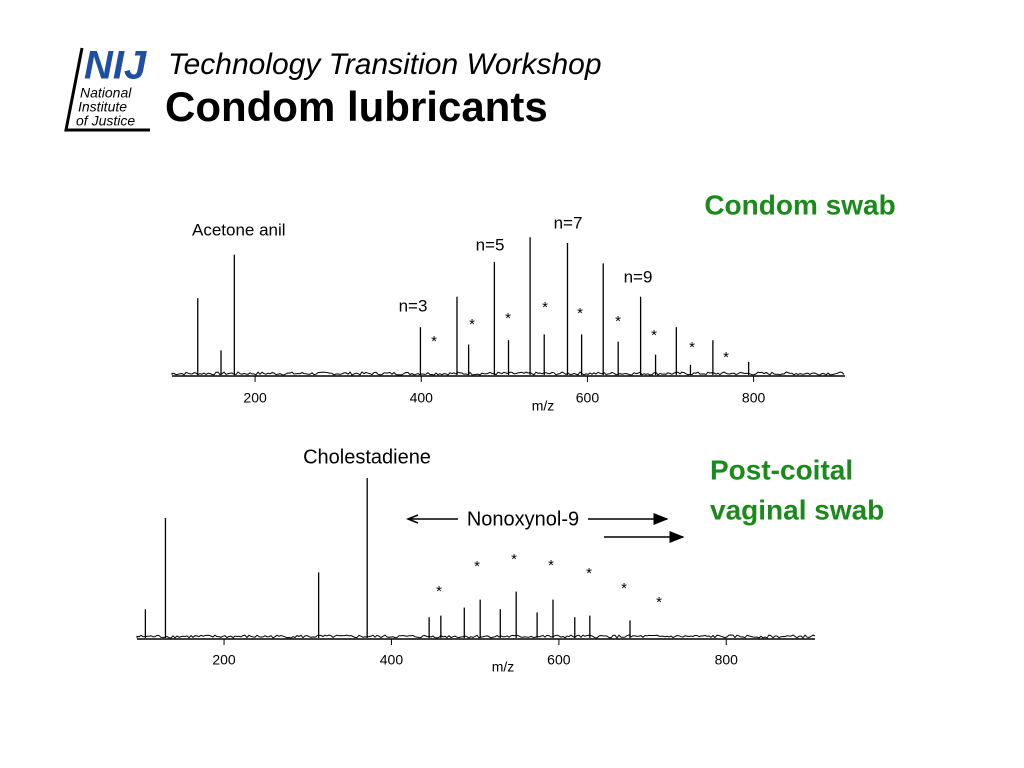  Describe the element at coordinates (797, 509) in the screenshot. I see `sample-label: vaginal swab` at that location.